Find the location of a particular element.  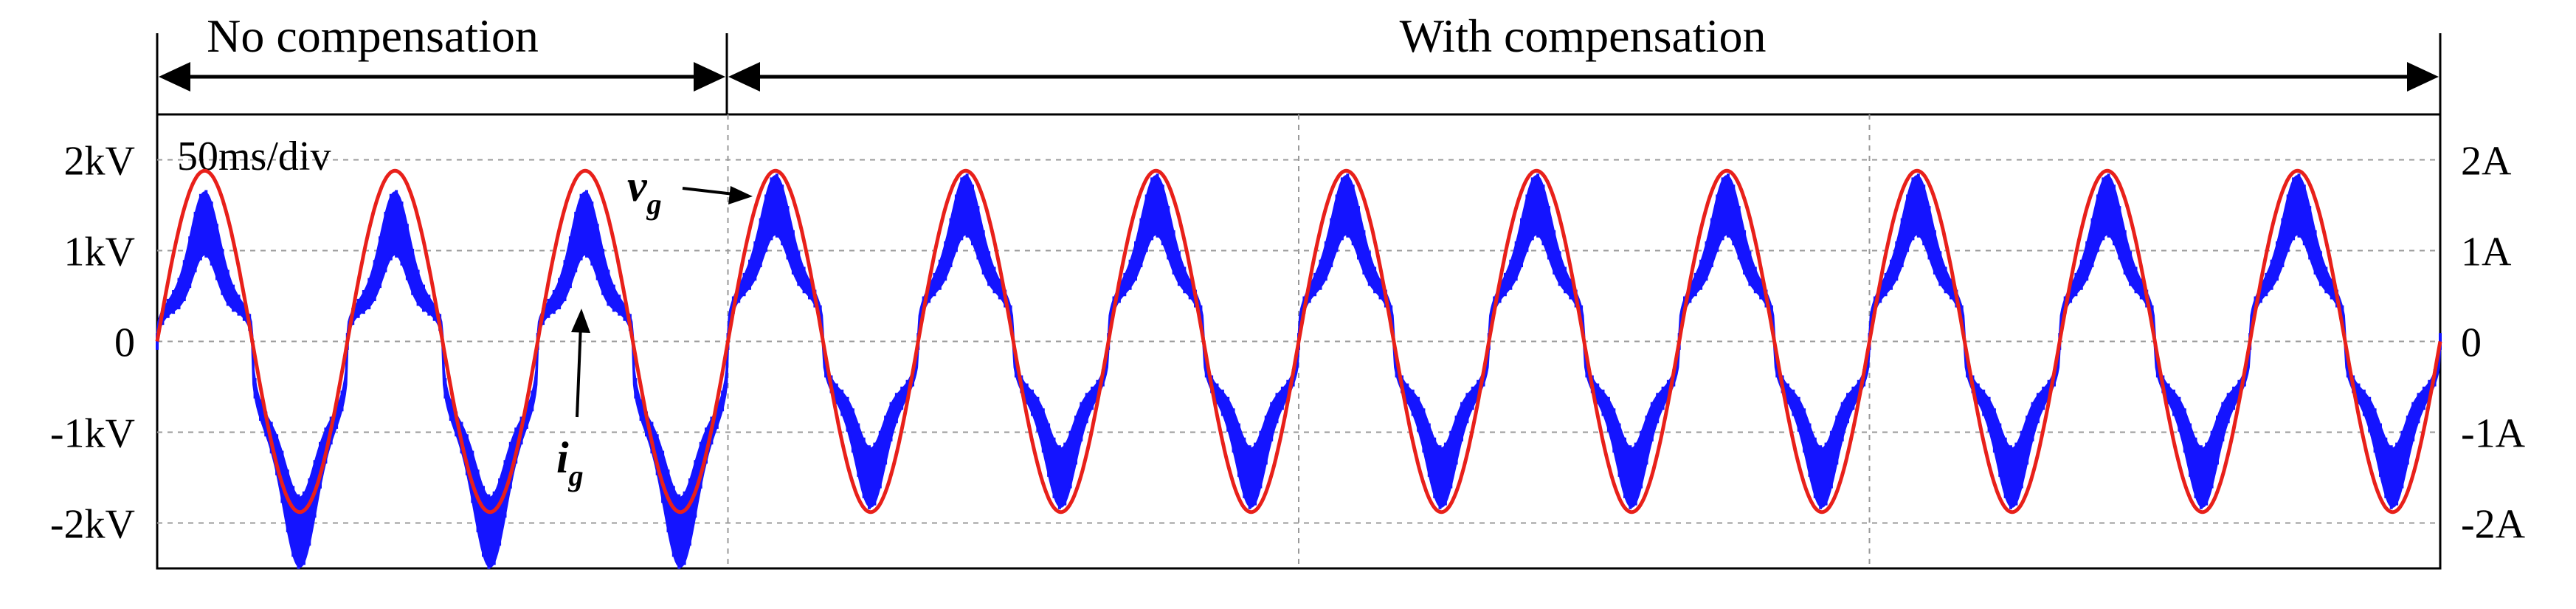

right-tick-label: 0 is located at coordinates (2472, 343).